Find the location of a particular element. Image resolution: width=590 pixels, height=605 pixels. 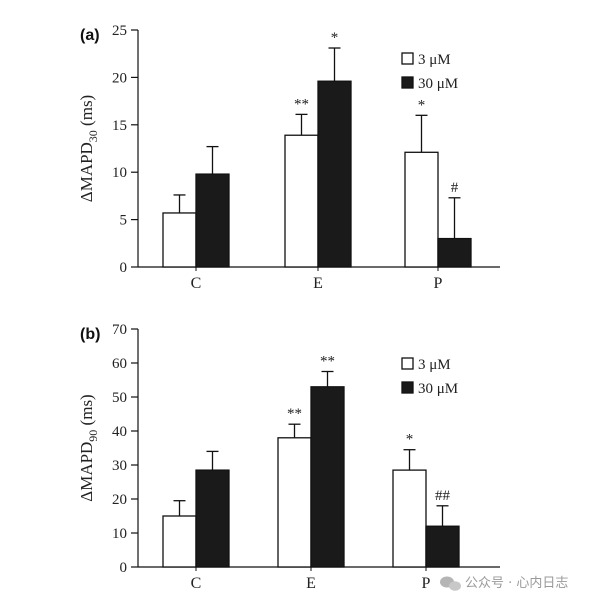

wechat-icon is located at coordinates (450, 583).